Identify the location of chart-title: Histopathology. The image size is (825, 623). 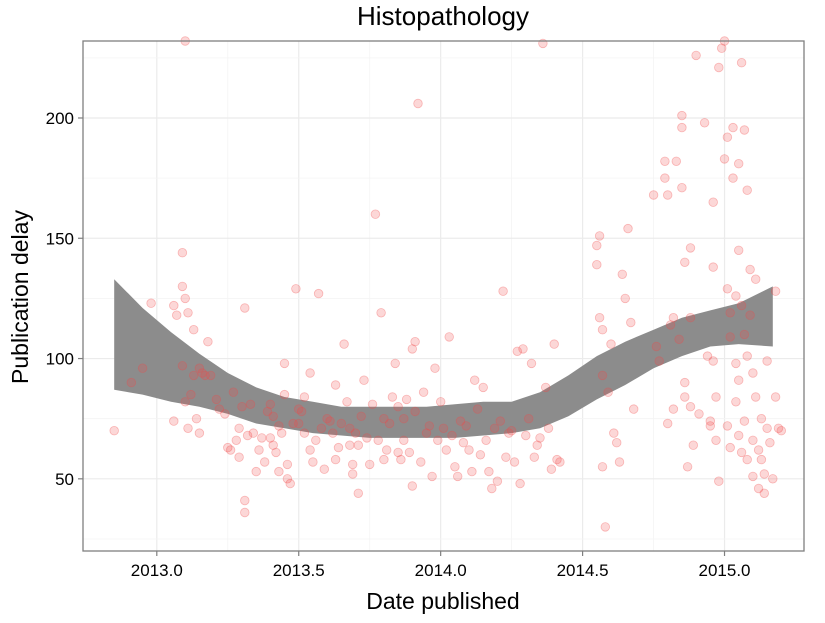
(443, 16).